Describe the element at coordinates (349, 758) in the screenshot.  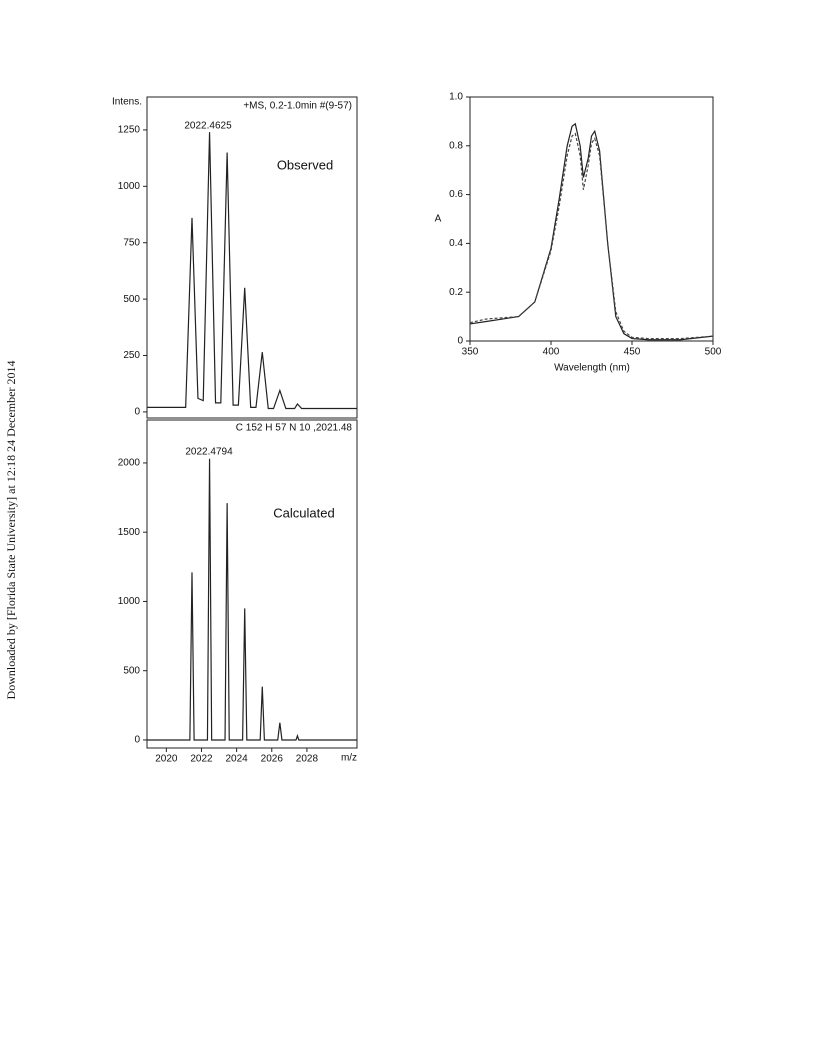
I see `x-axis-label: m/z` at that location.